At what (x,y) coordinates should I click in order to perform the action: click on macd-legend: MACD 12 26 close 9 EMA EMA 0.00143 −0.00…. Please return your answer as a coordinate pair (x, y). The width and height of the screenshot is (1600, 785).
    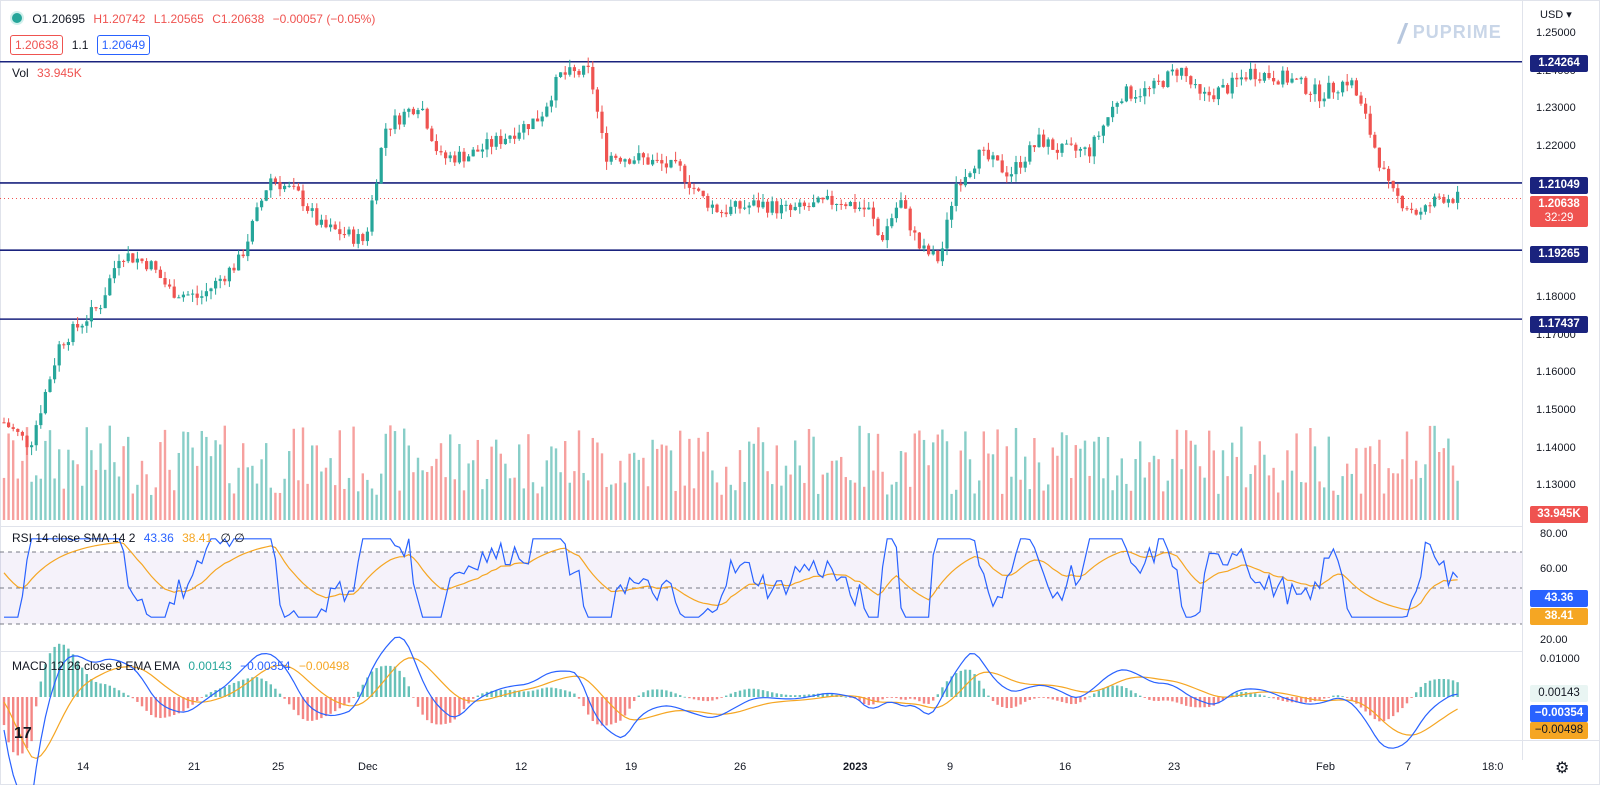
    Looking at the image, I should click on (183, 666).